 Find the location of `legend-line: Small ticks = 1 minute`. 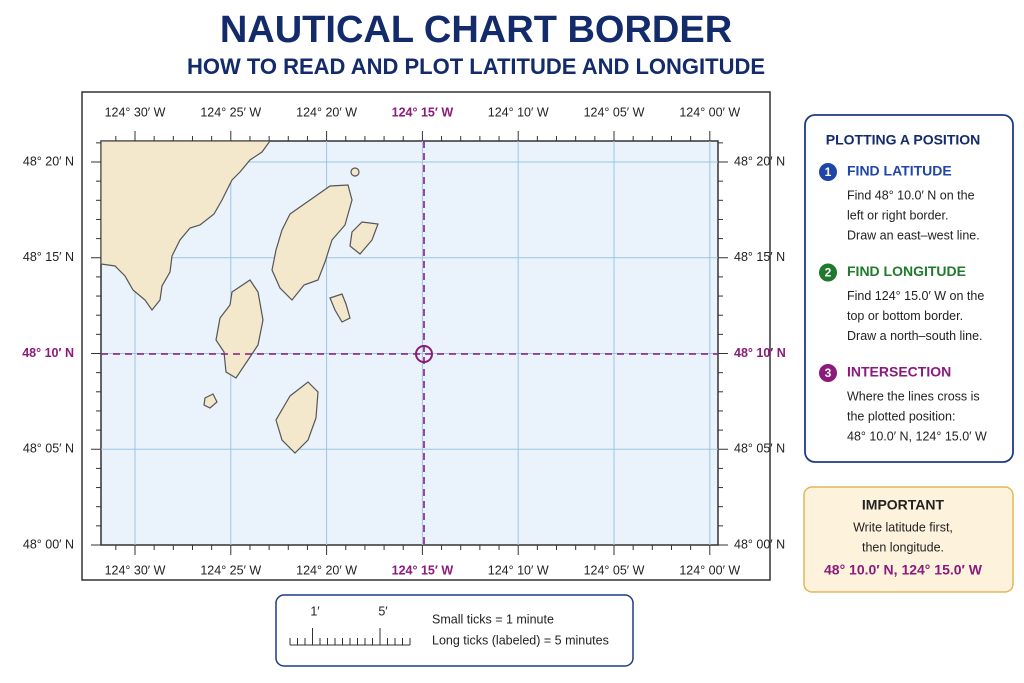

legend-line: Small ticks = 1 minute is located at coordinates (493, 619).